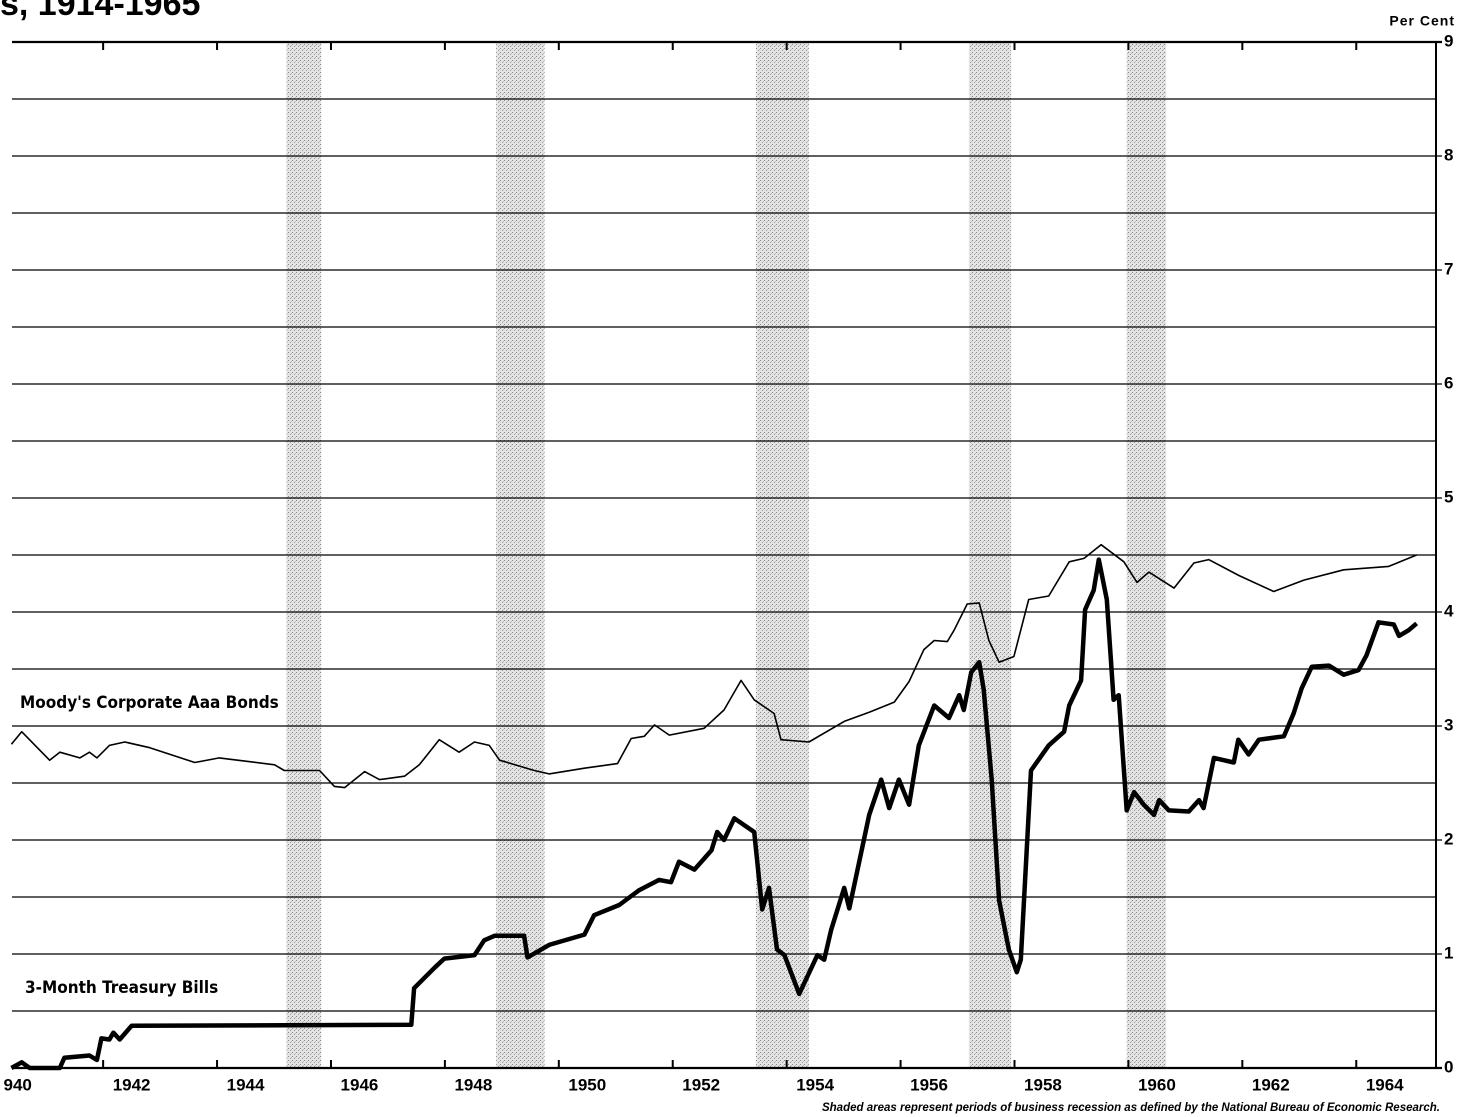 This screenshot has width=1459, height=1117. What do you see at coordinates (1448, 724) in the screenshot?
I see `y-tick-label: 3` at bounding box center [1448, 724].